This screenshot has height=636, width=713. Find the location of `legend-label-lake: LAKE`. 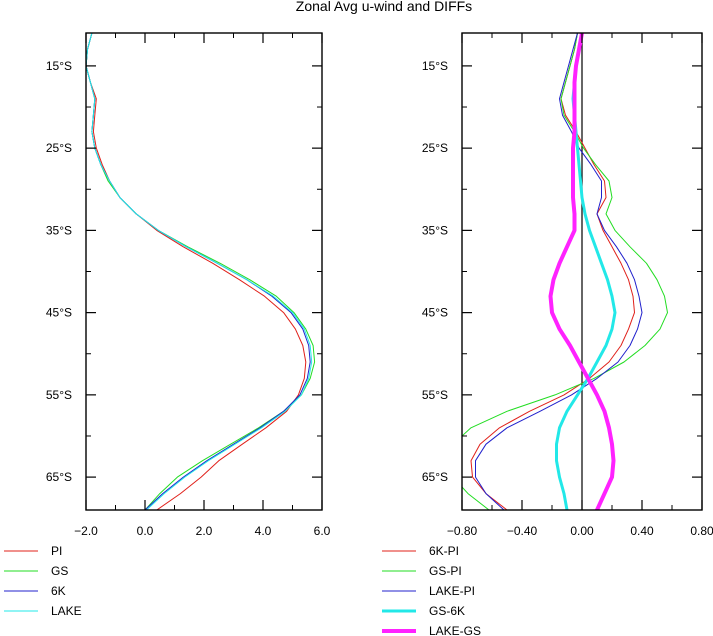

legend-label-lake: LAKE is located at coordinates (66, 611).